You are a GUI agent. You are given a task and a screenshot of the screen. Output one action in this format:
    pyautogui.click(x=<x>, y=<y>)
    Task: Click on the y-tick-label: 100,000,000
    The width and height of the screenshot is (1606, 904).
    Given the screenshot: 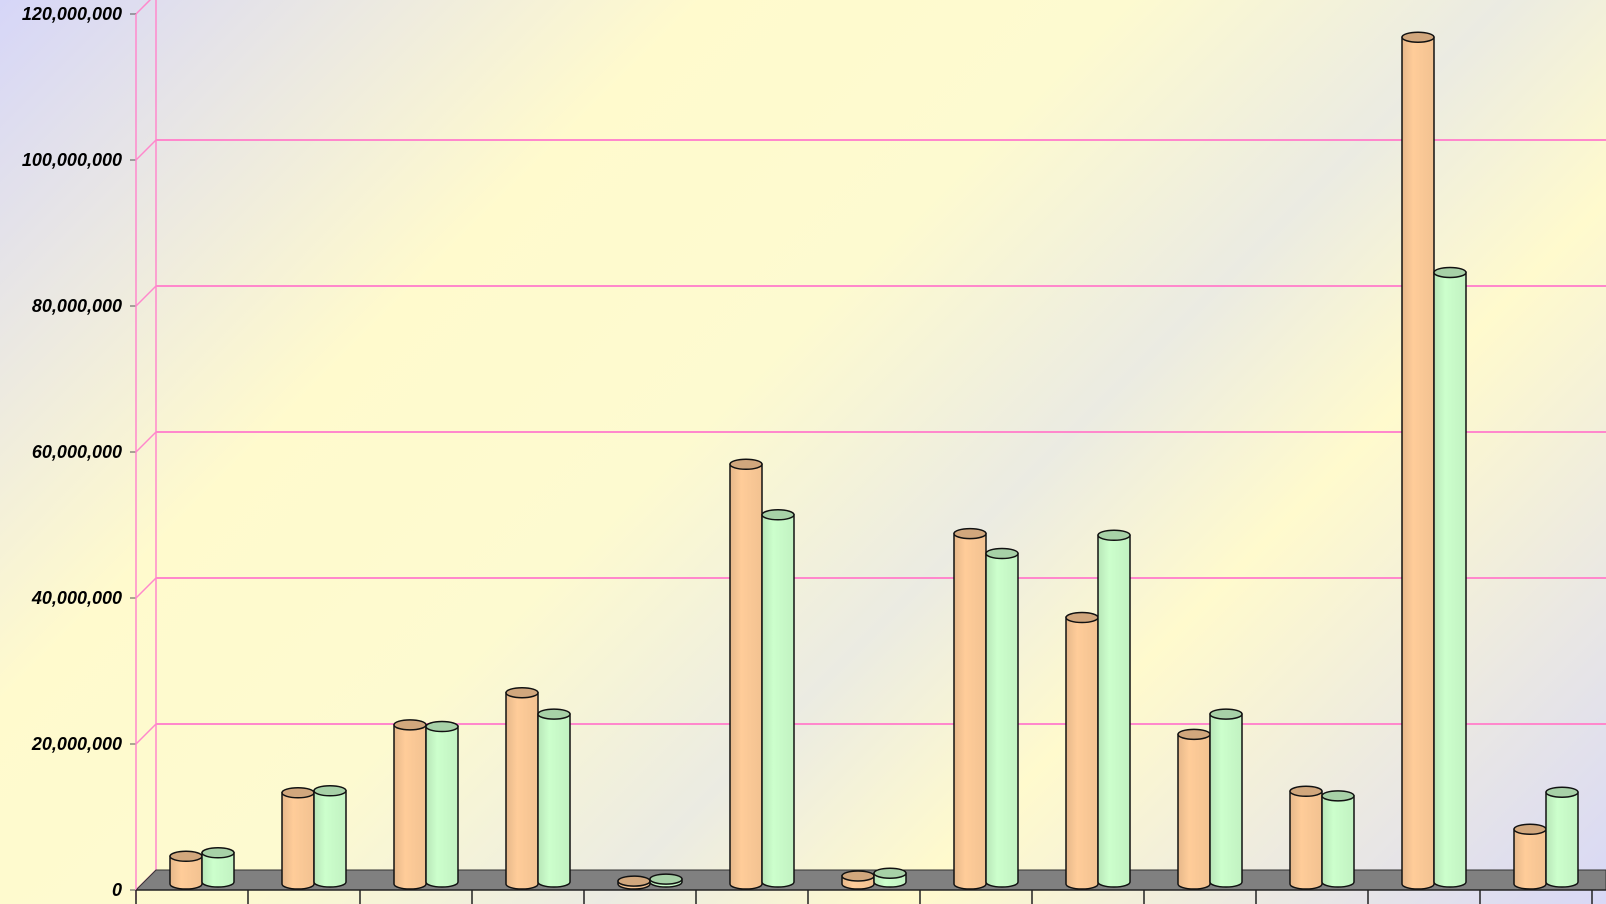 What is the action you would take?
    pyautogui.click(x=72, y=160)
    